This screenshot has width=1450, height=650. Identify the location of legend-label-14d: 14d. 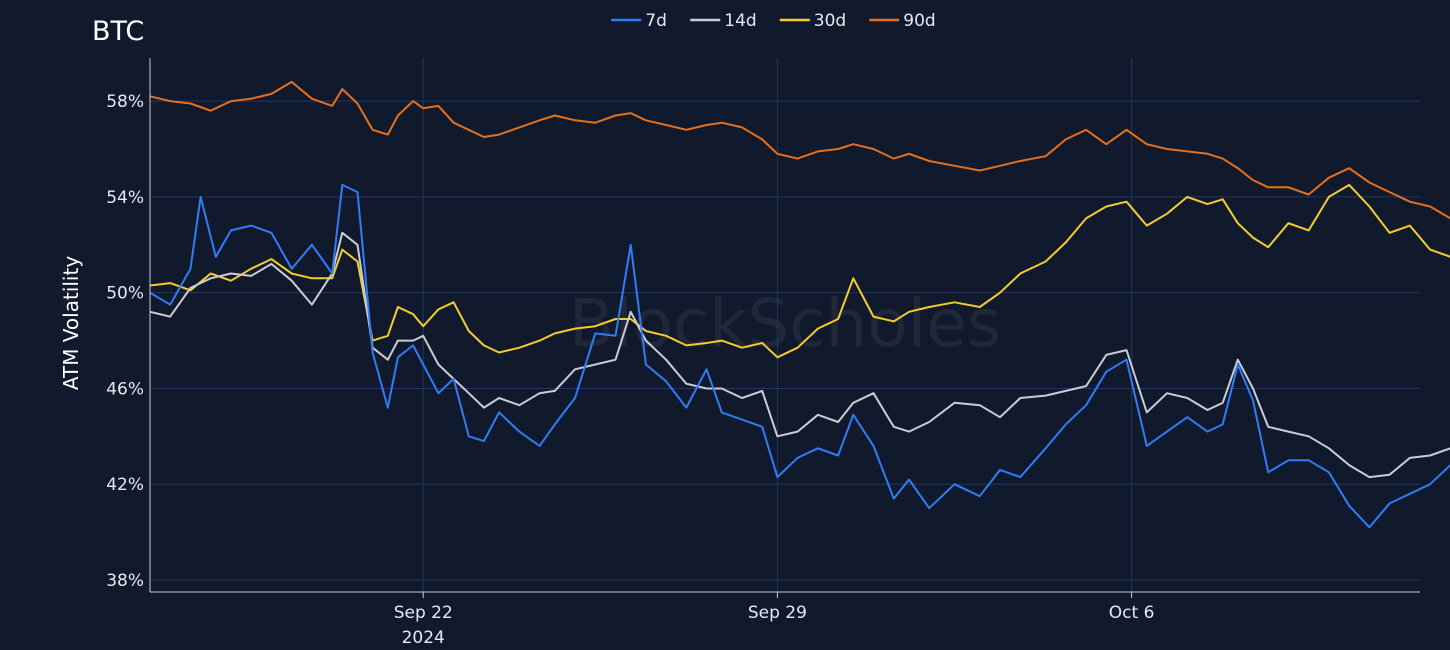
(740, 21).